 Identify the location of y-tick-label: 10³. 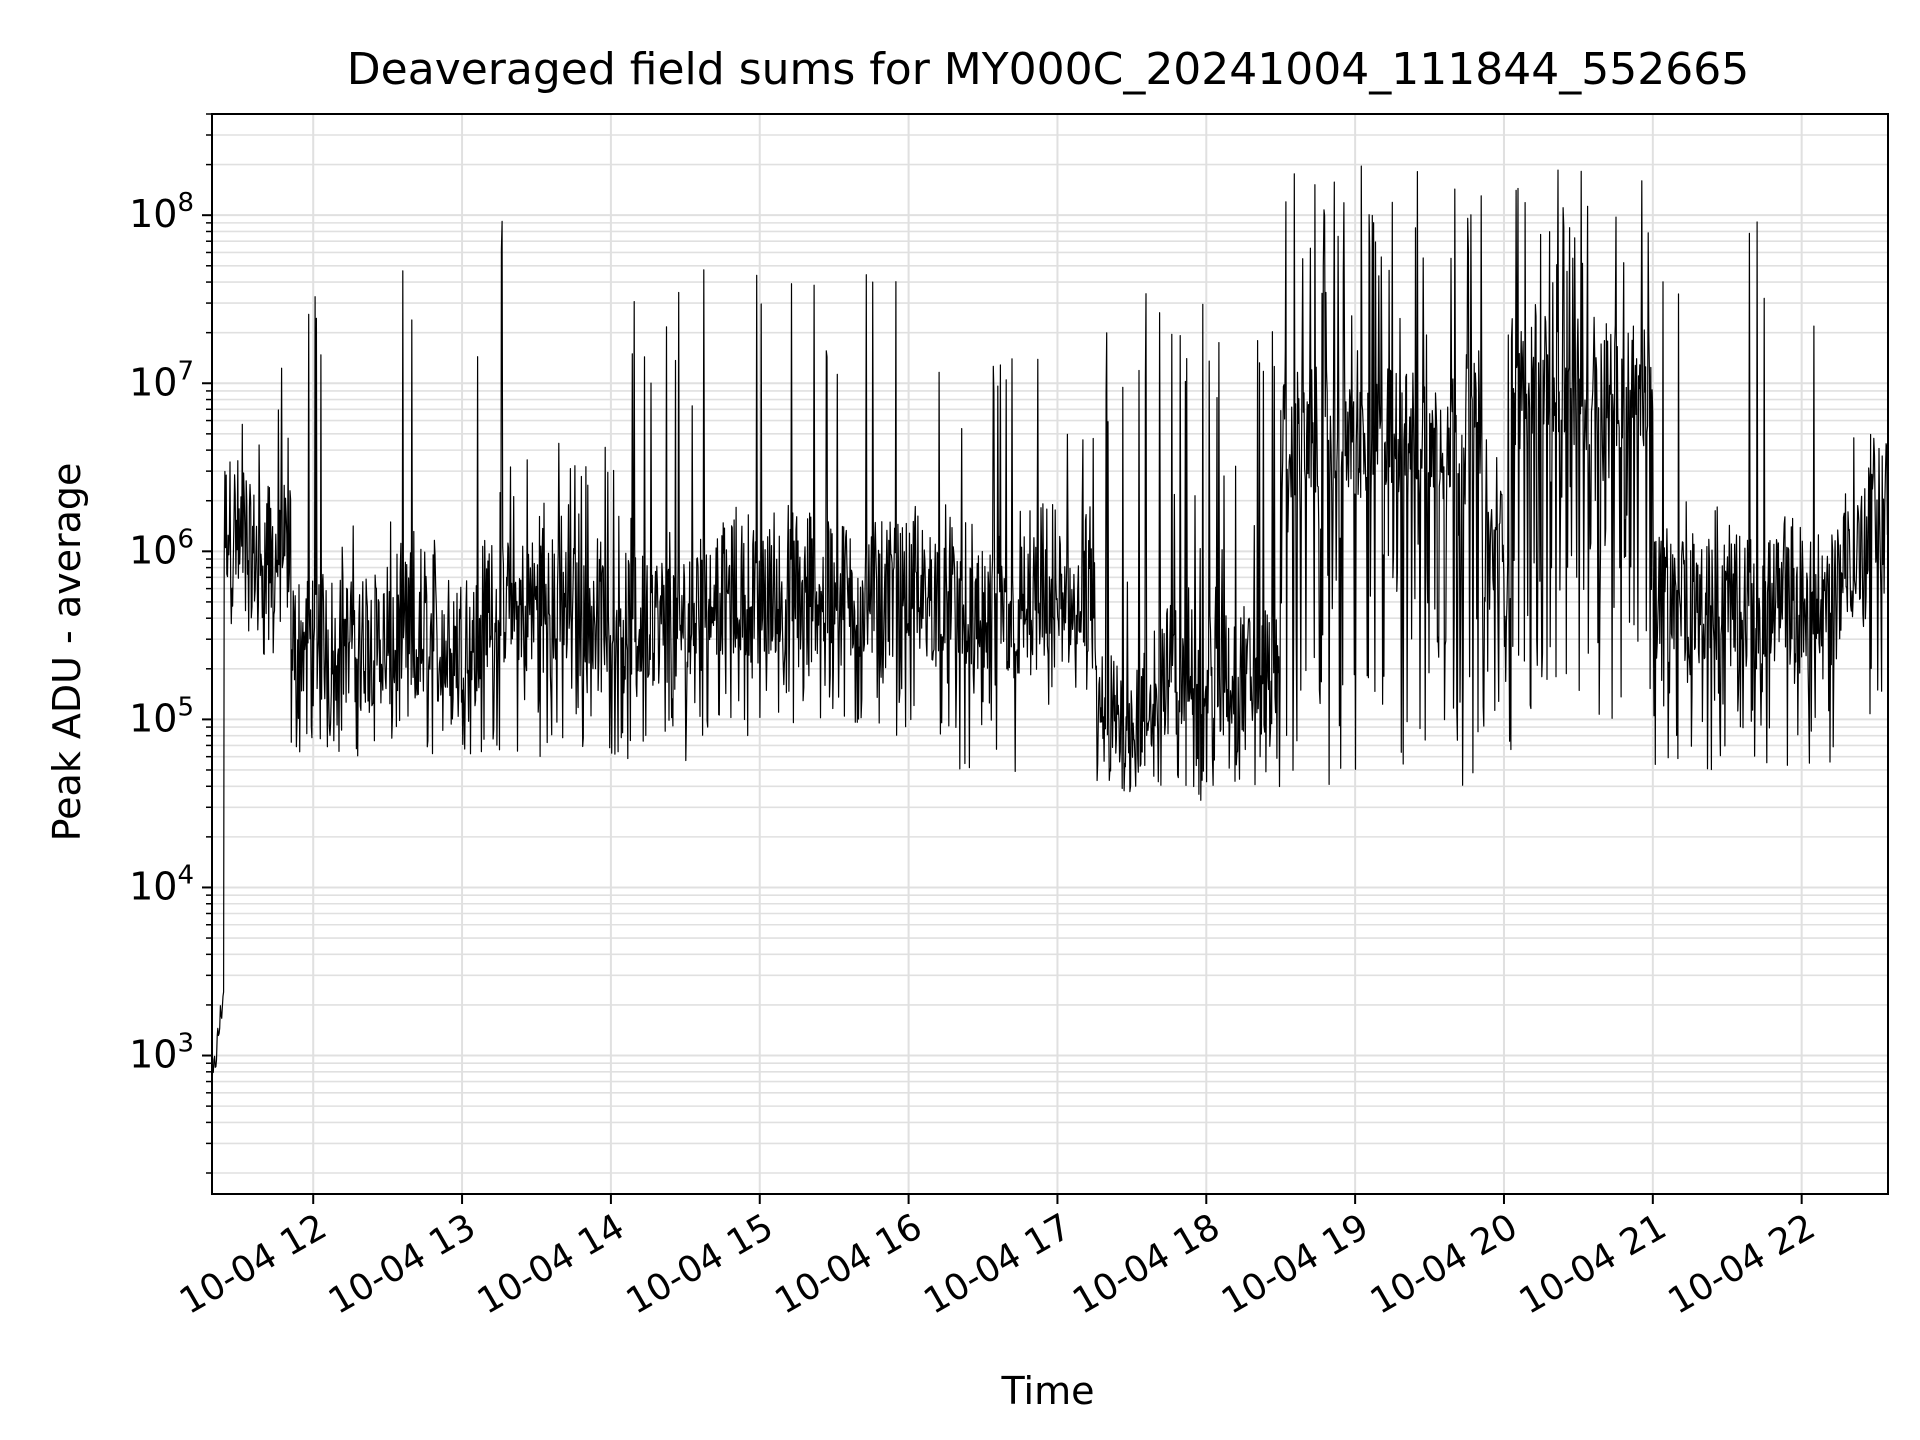
(161, 1053).